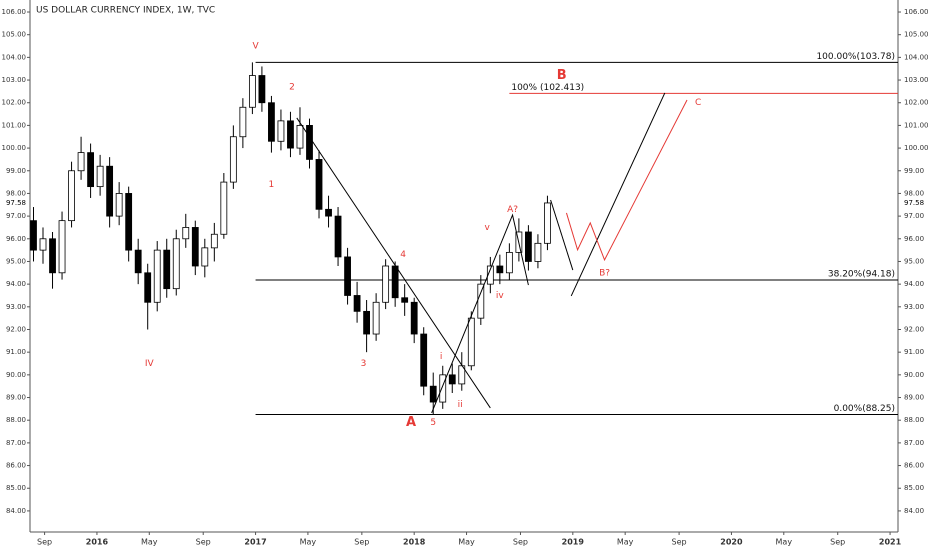 This screenshot has height=554, width=932. Describe the element at coordinates (914, 398) in the screenshot. I see `y-tick-label: 89.00` at that location.